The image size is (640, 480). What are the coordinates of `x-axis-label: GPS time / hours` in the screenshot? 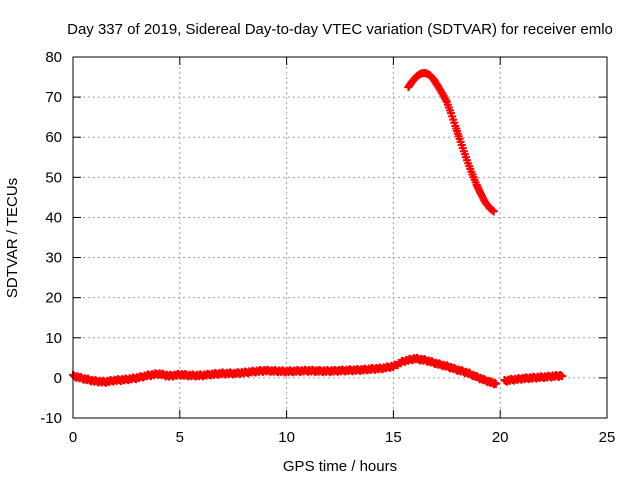 It's located at (340, 466).